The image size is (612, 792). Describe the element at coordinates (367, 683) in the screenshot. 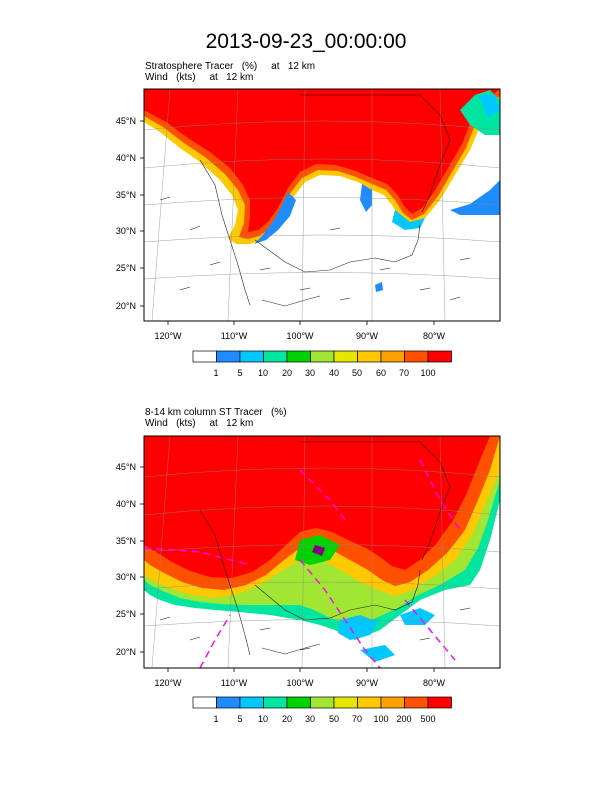

I see `bottom-lon-label-90: 90°W` at that location.